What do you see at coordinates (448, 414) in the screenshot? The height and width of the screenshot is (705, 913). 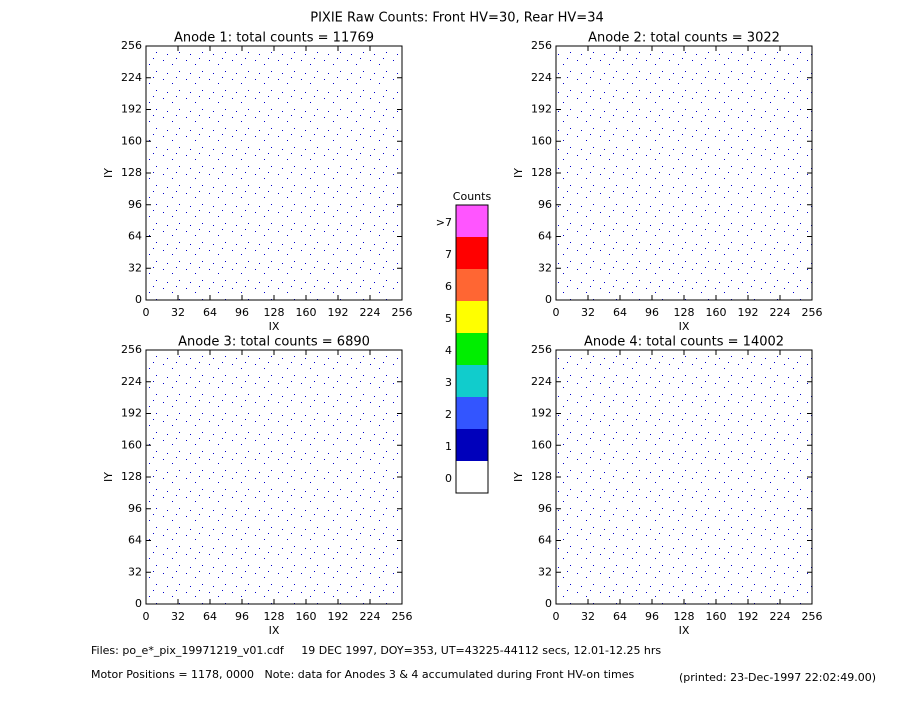 I see `colorbar-label: 2` at bounding box center [448, 414].